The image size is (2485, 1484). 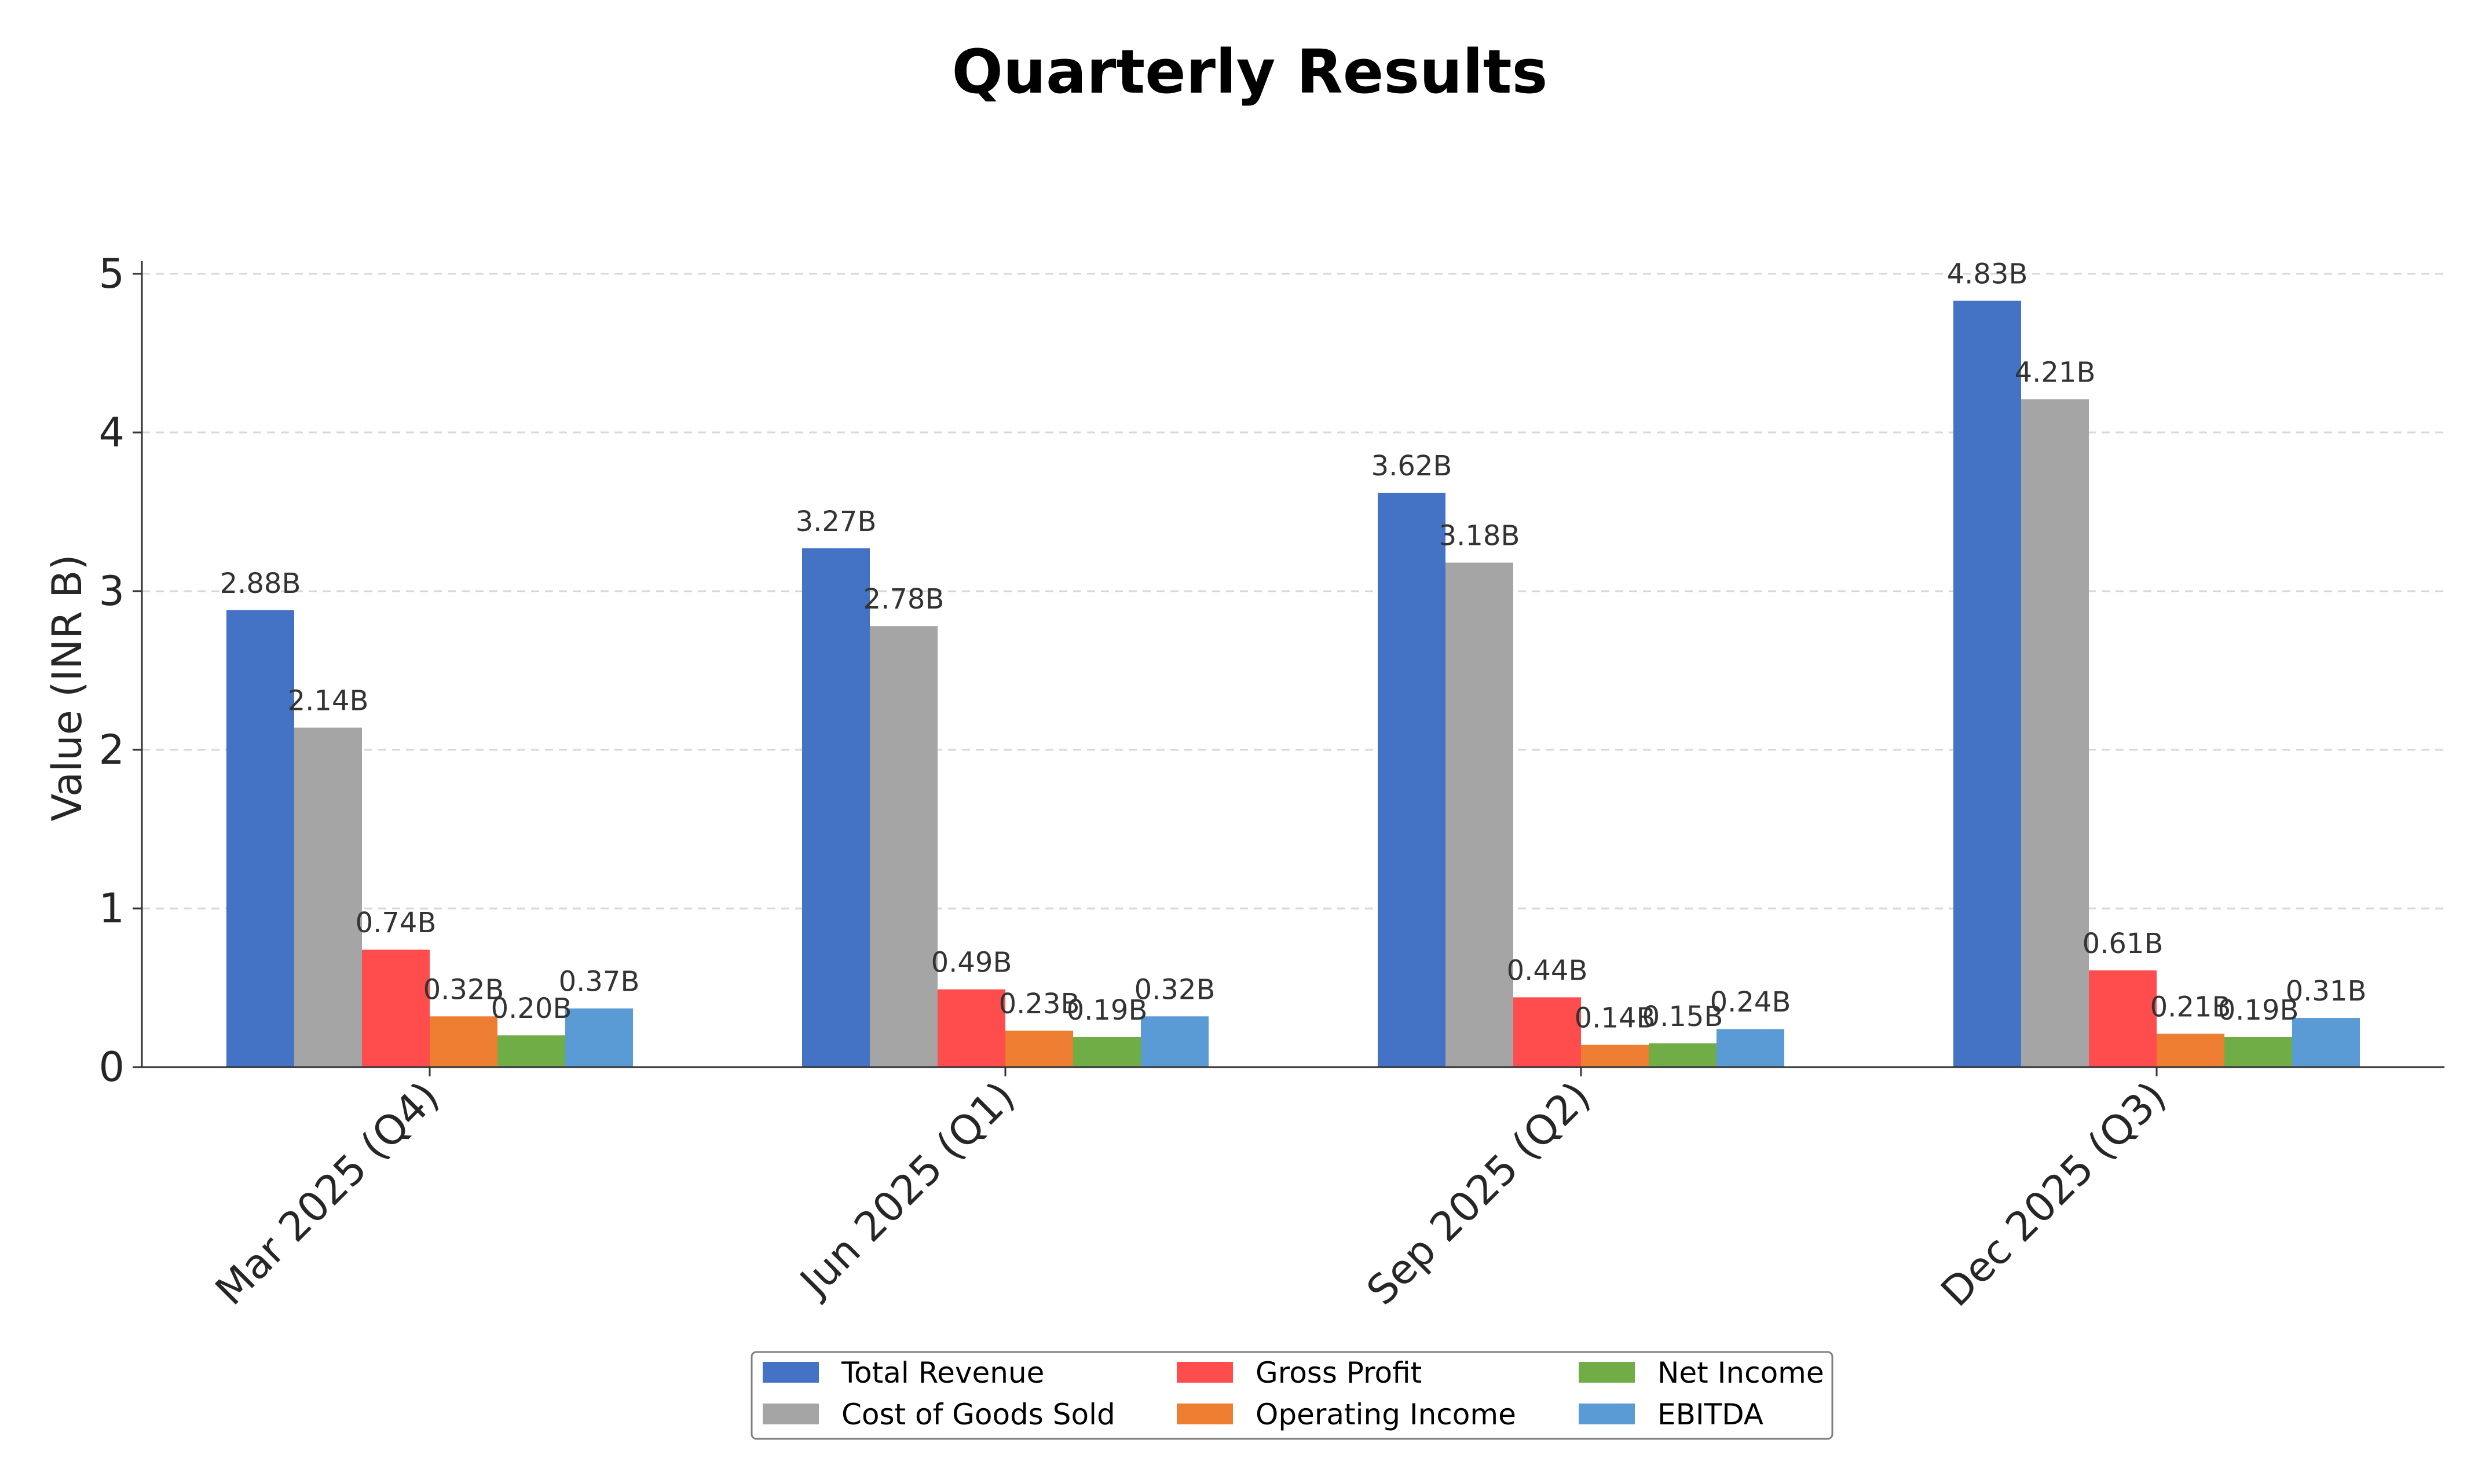 I want to click on legend-box, so click(x=1292, y=1395).